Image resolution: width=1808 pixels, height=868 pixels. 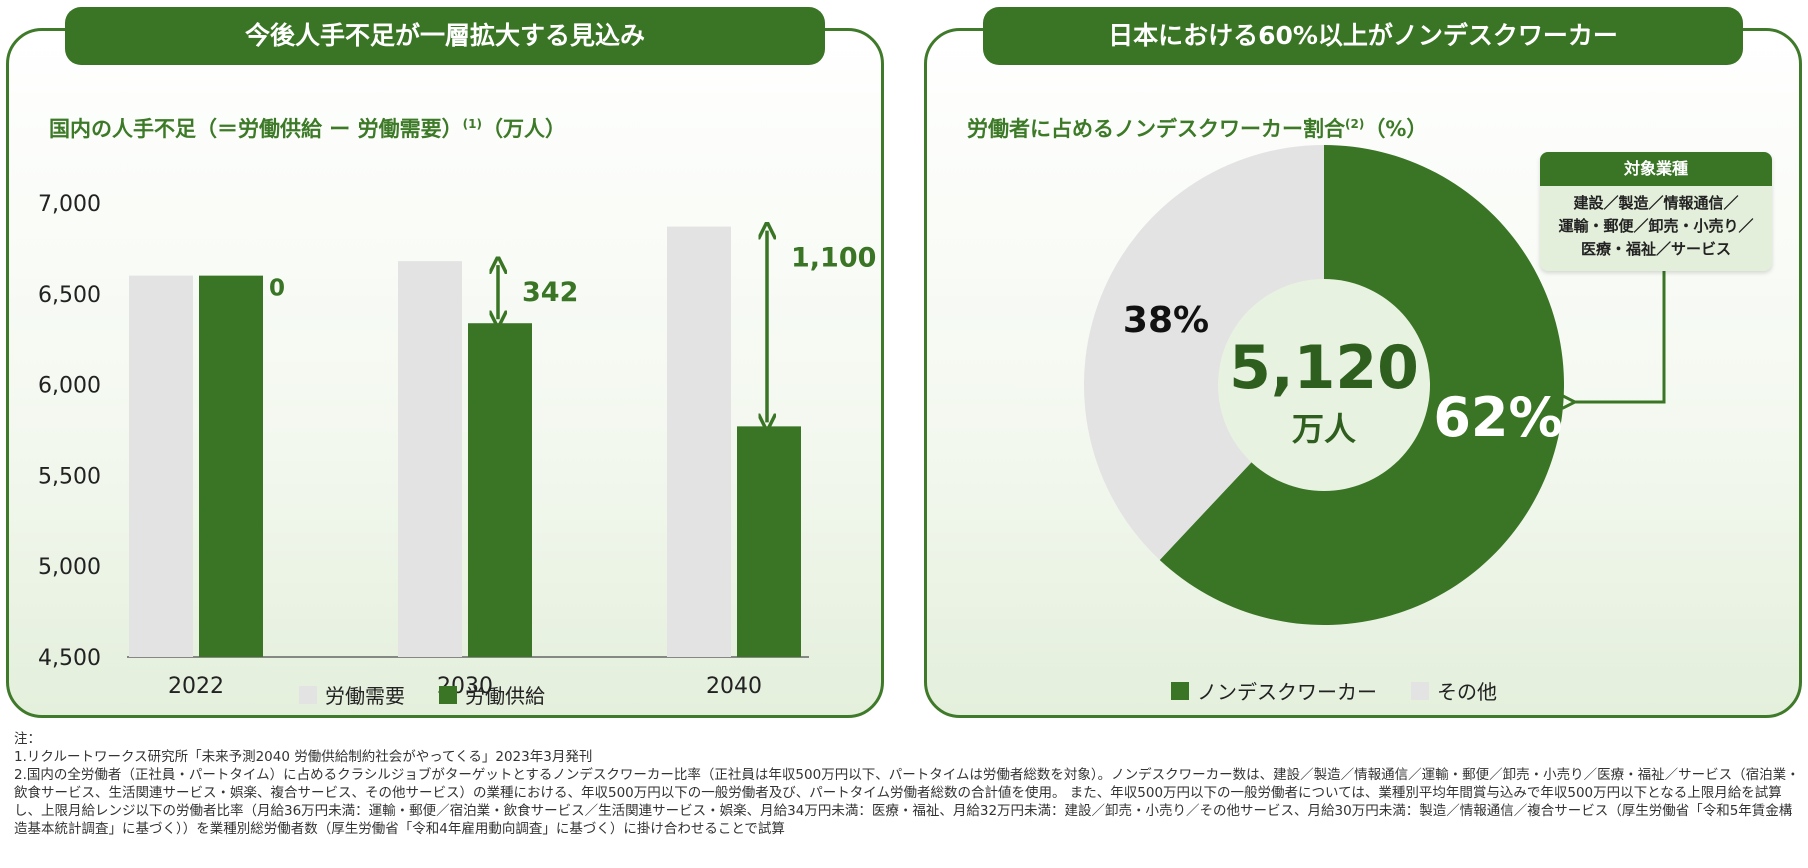 I want to click on subtitle-footnote-ref: (1), so click(x=472, y=124).